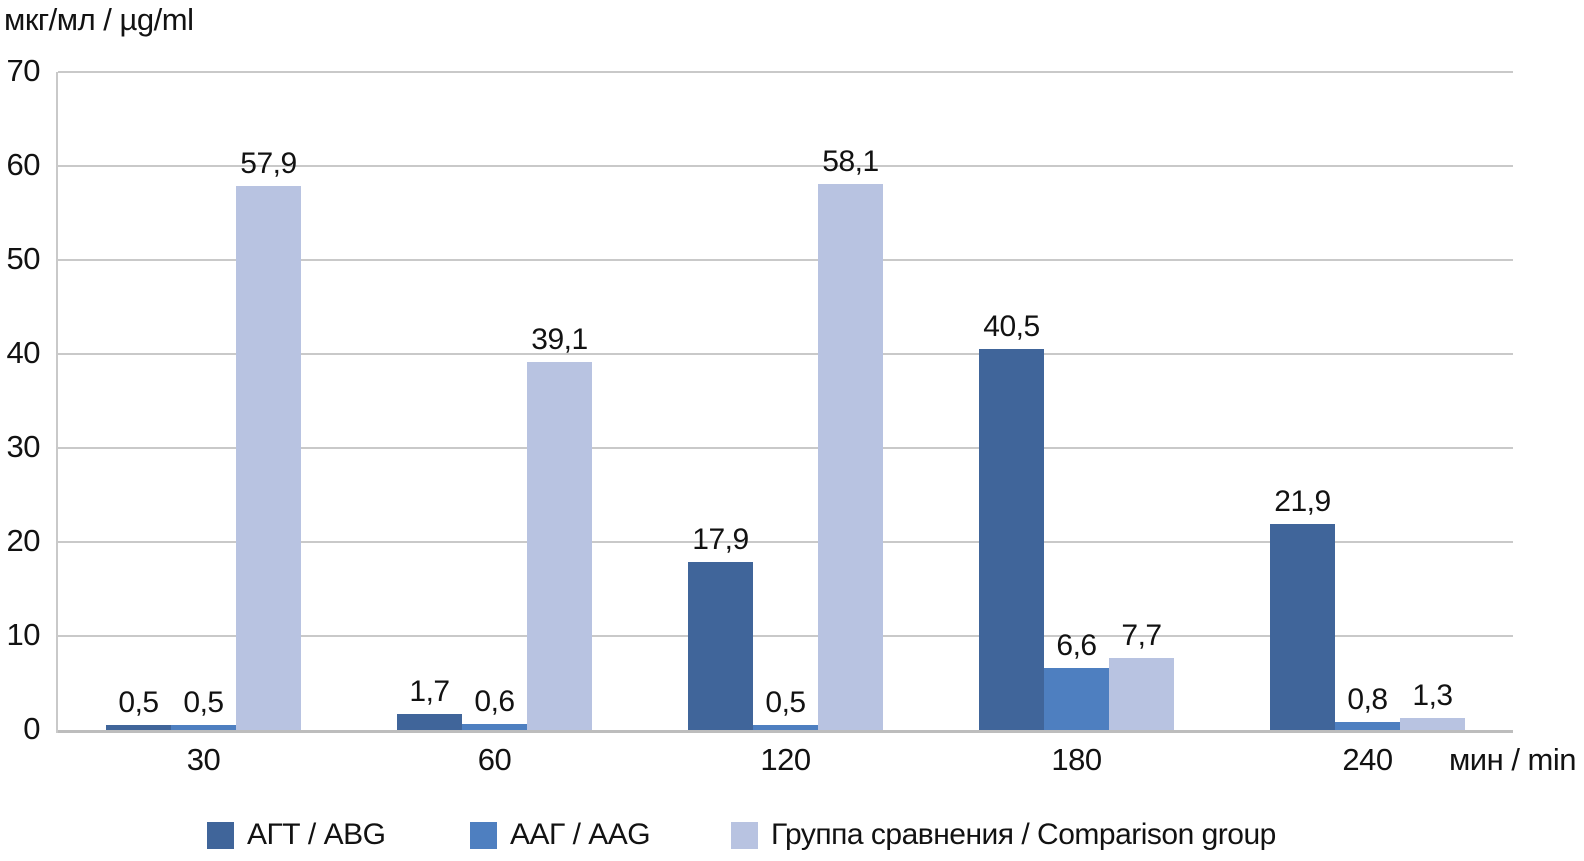 The width and height of the screenshot is (1584, 861). Describe the element at coordinates (203, 759) in the screenshot. I see `x-category-label: 30` at that location.